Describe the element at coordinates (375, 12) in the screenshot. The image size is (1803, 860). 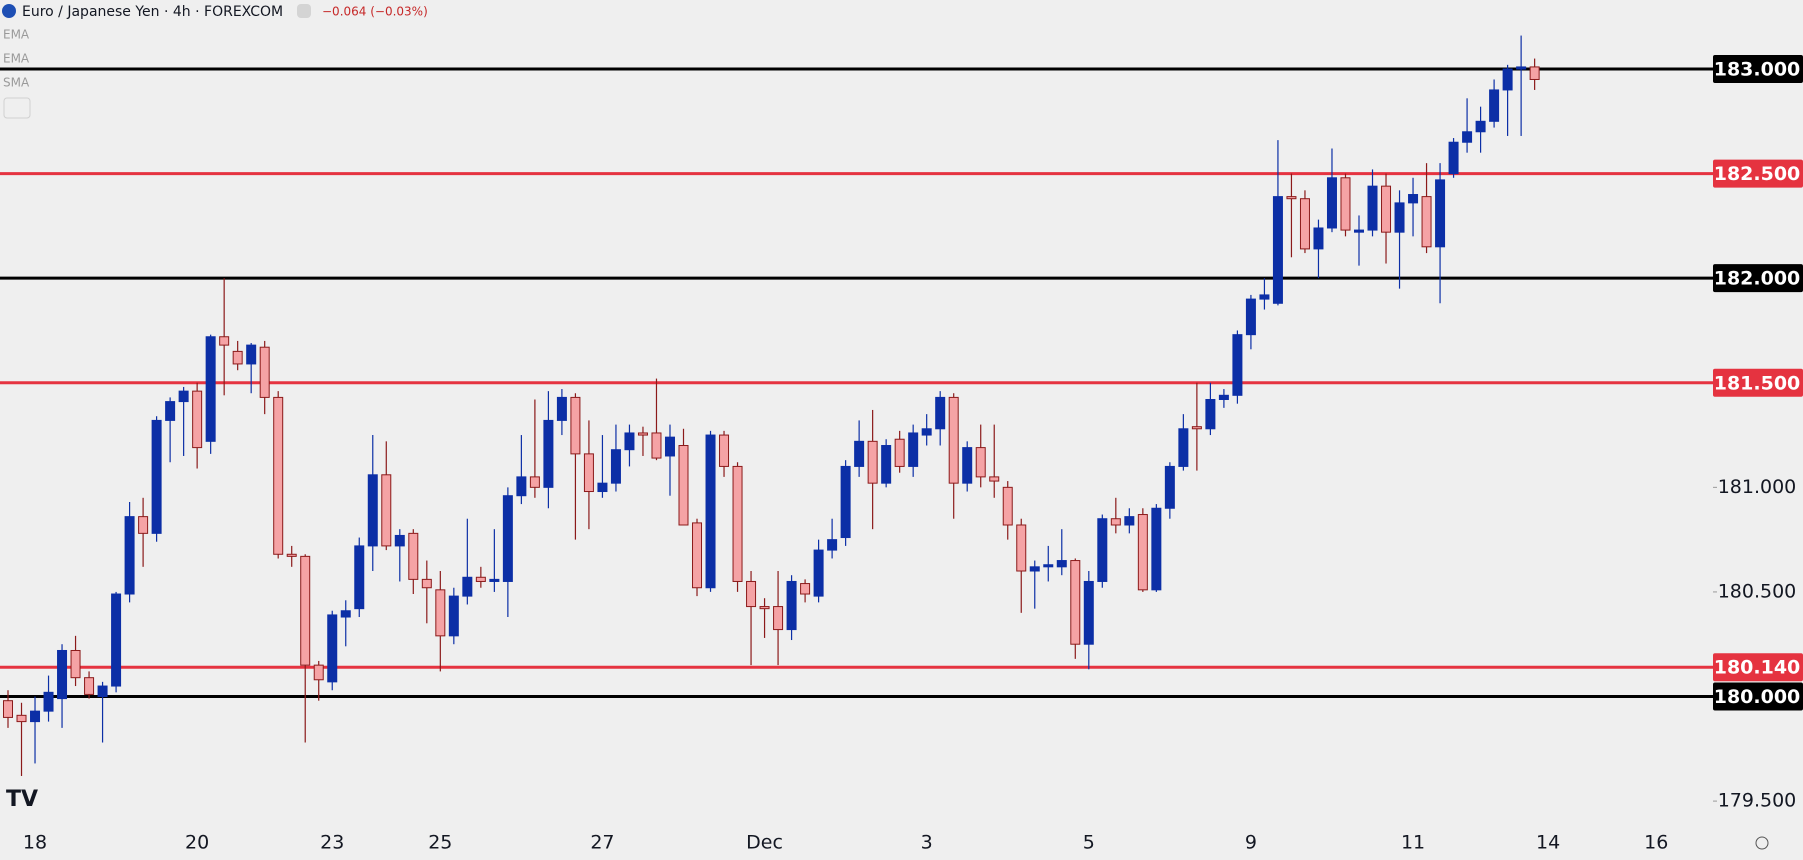
I see `price-change: −0.064 (−0.03%)` at that location.